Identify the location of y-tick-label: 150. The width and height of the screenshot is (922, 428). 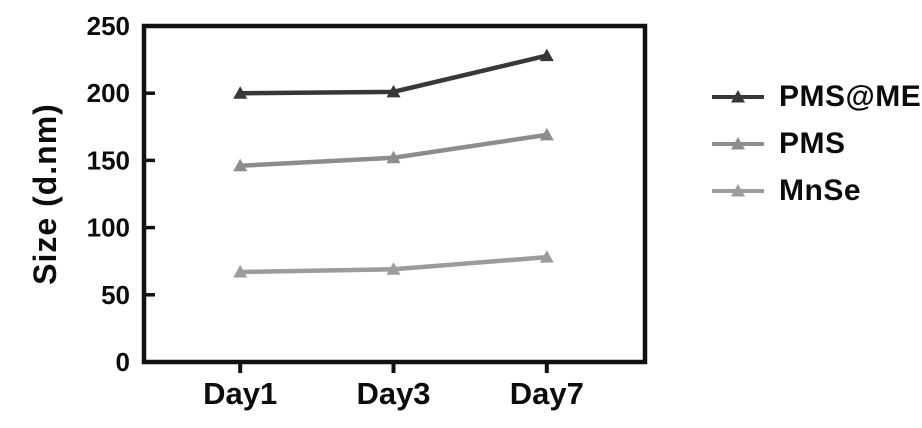
(108, 160).